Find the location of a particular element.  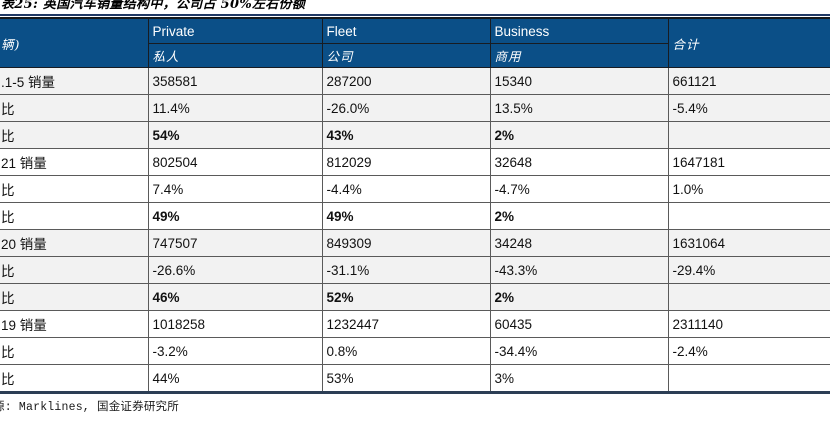

table-cell: 32648 is located at coordinates (579, 162).